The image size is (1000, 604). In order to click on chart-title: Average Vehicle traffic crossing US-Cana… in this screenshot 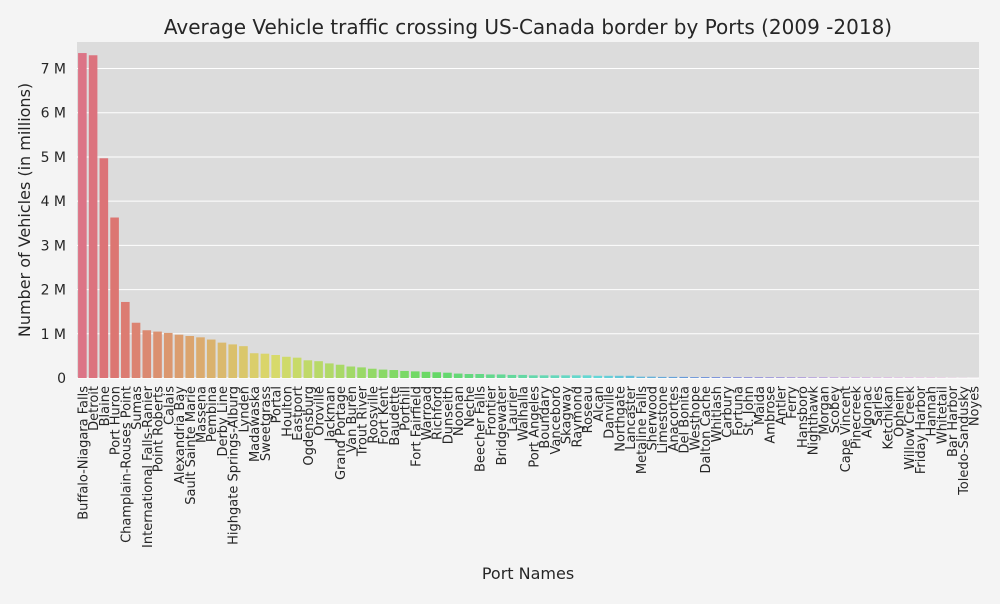, I will do `click(528, 27)`.